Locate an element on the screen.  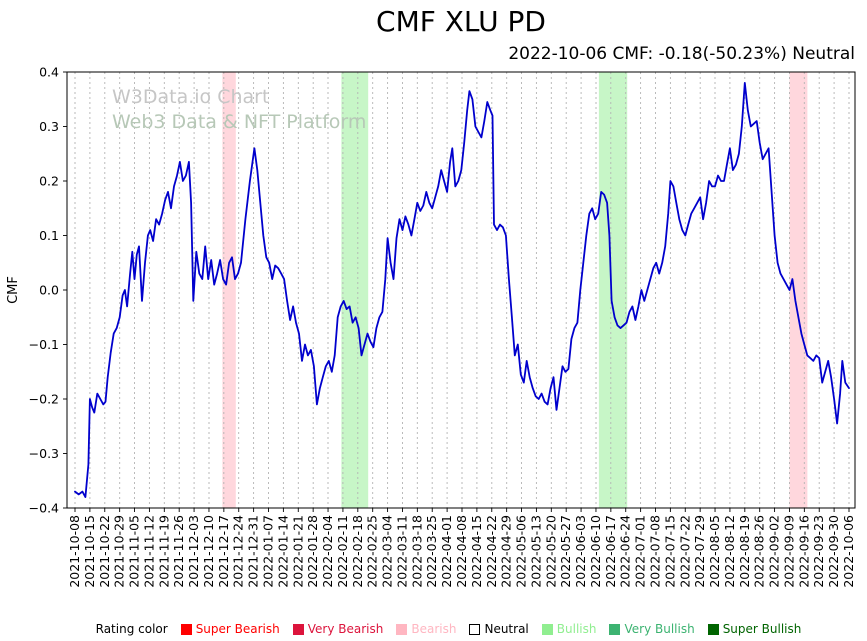
svg-text: 2021-11-19 is located at coordinates (163, 551).